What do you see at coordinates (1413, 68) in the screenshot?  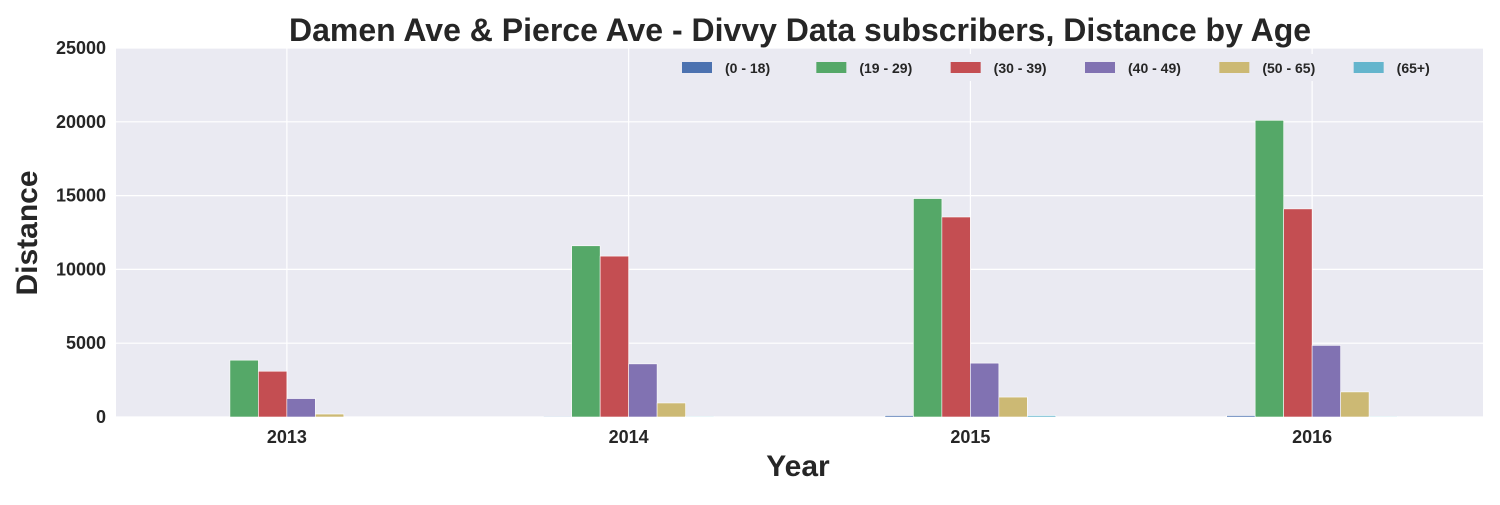 I see `legend-label: (65+)` at bounding box center [1413, 68].